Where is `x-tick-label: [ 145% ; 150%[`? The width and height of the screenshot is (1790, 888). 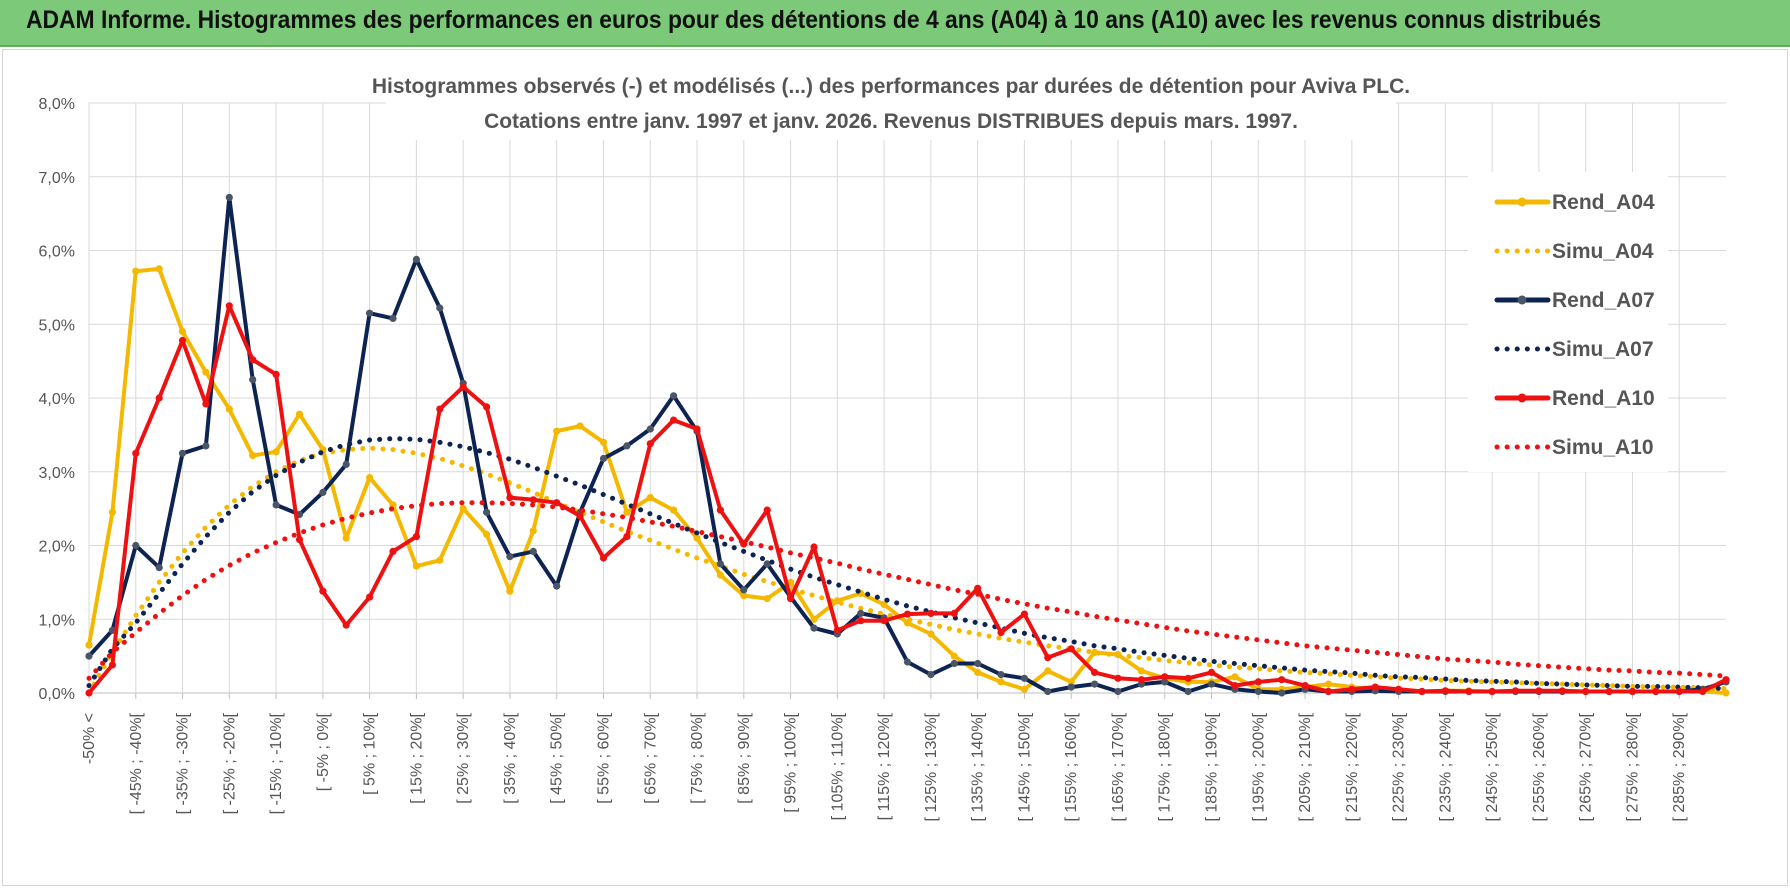 x-tick-label: [ 145% ; 150%[ is located at coordinates (1024, 766).